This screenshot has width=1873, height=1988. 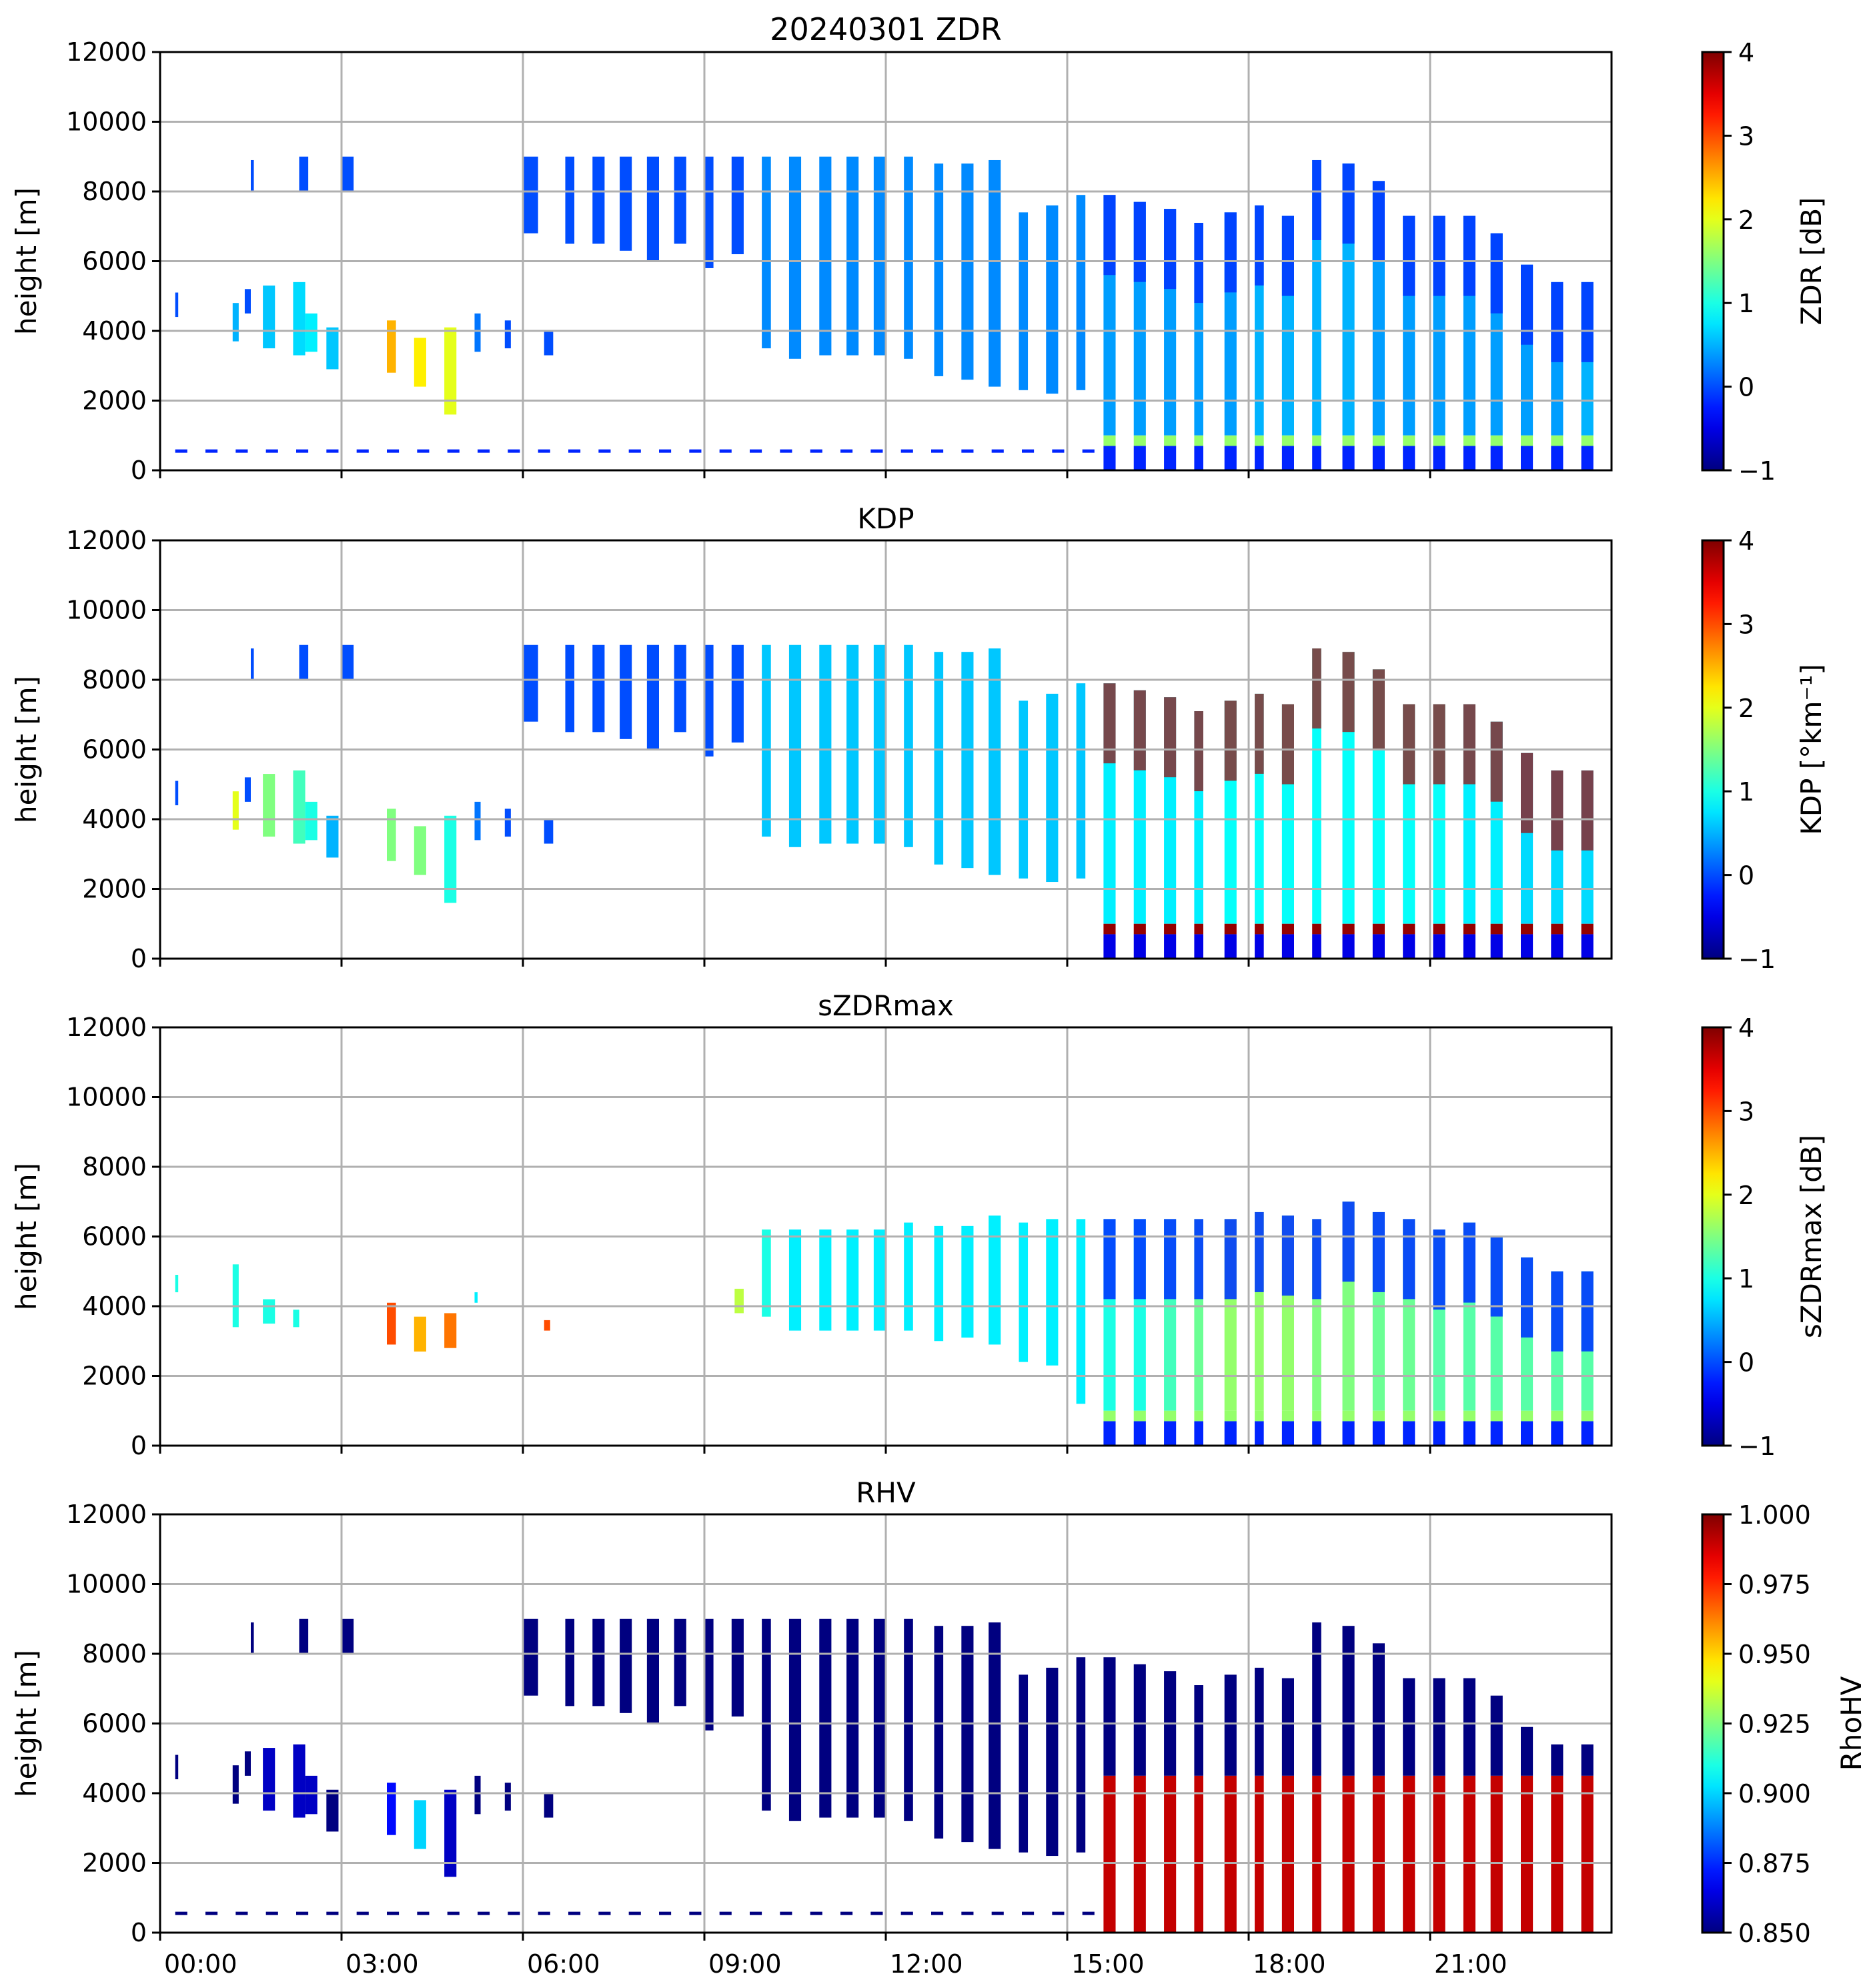 I want to click on y-tick-label: 10000, so click(x=106, y=1097).